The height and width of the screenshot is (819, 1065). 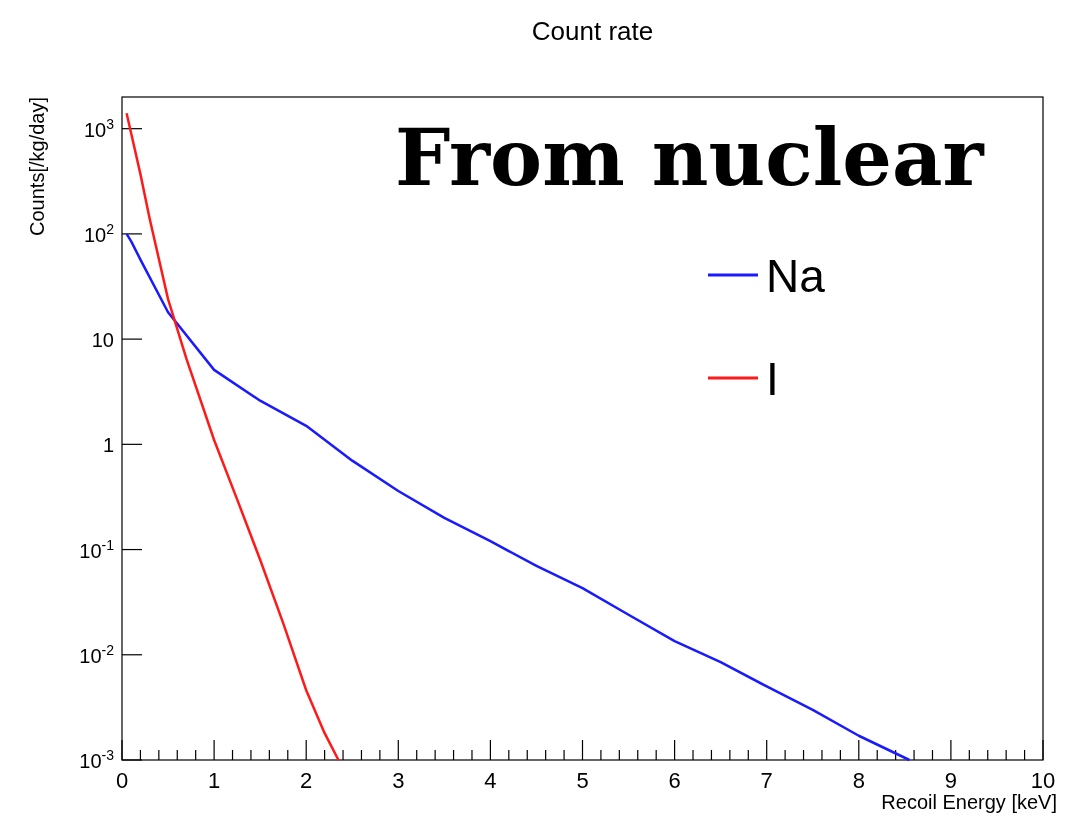 I want to click on y-tick-label: 10$^{-2}$, so click(x=97, y=654).